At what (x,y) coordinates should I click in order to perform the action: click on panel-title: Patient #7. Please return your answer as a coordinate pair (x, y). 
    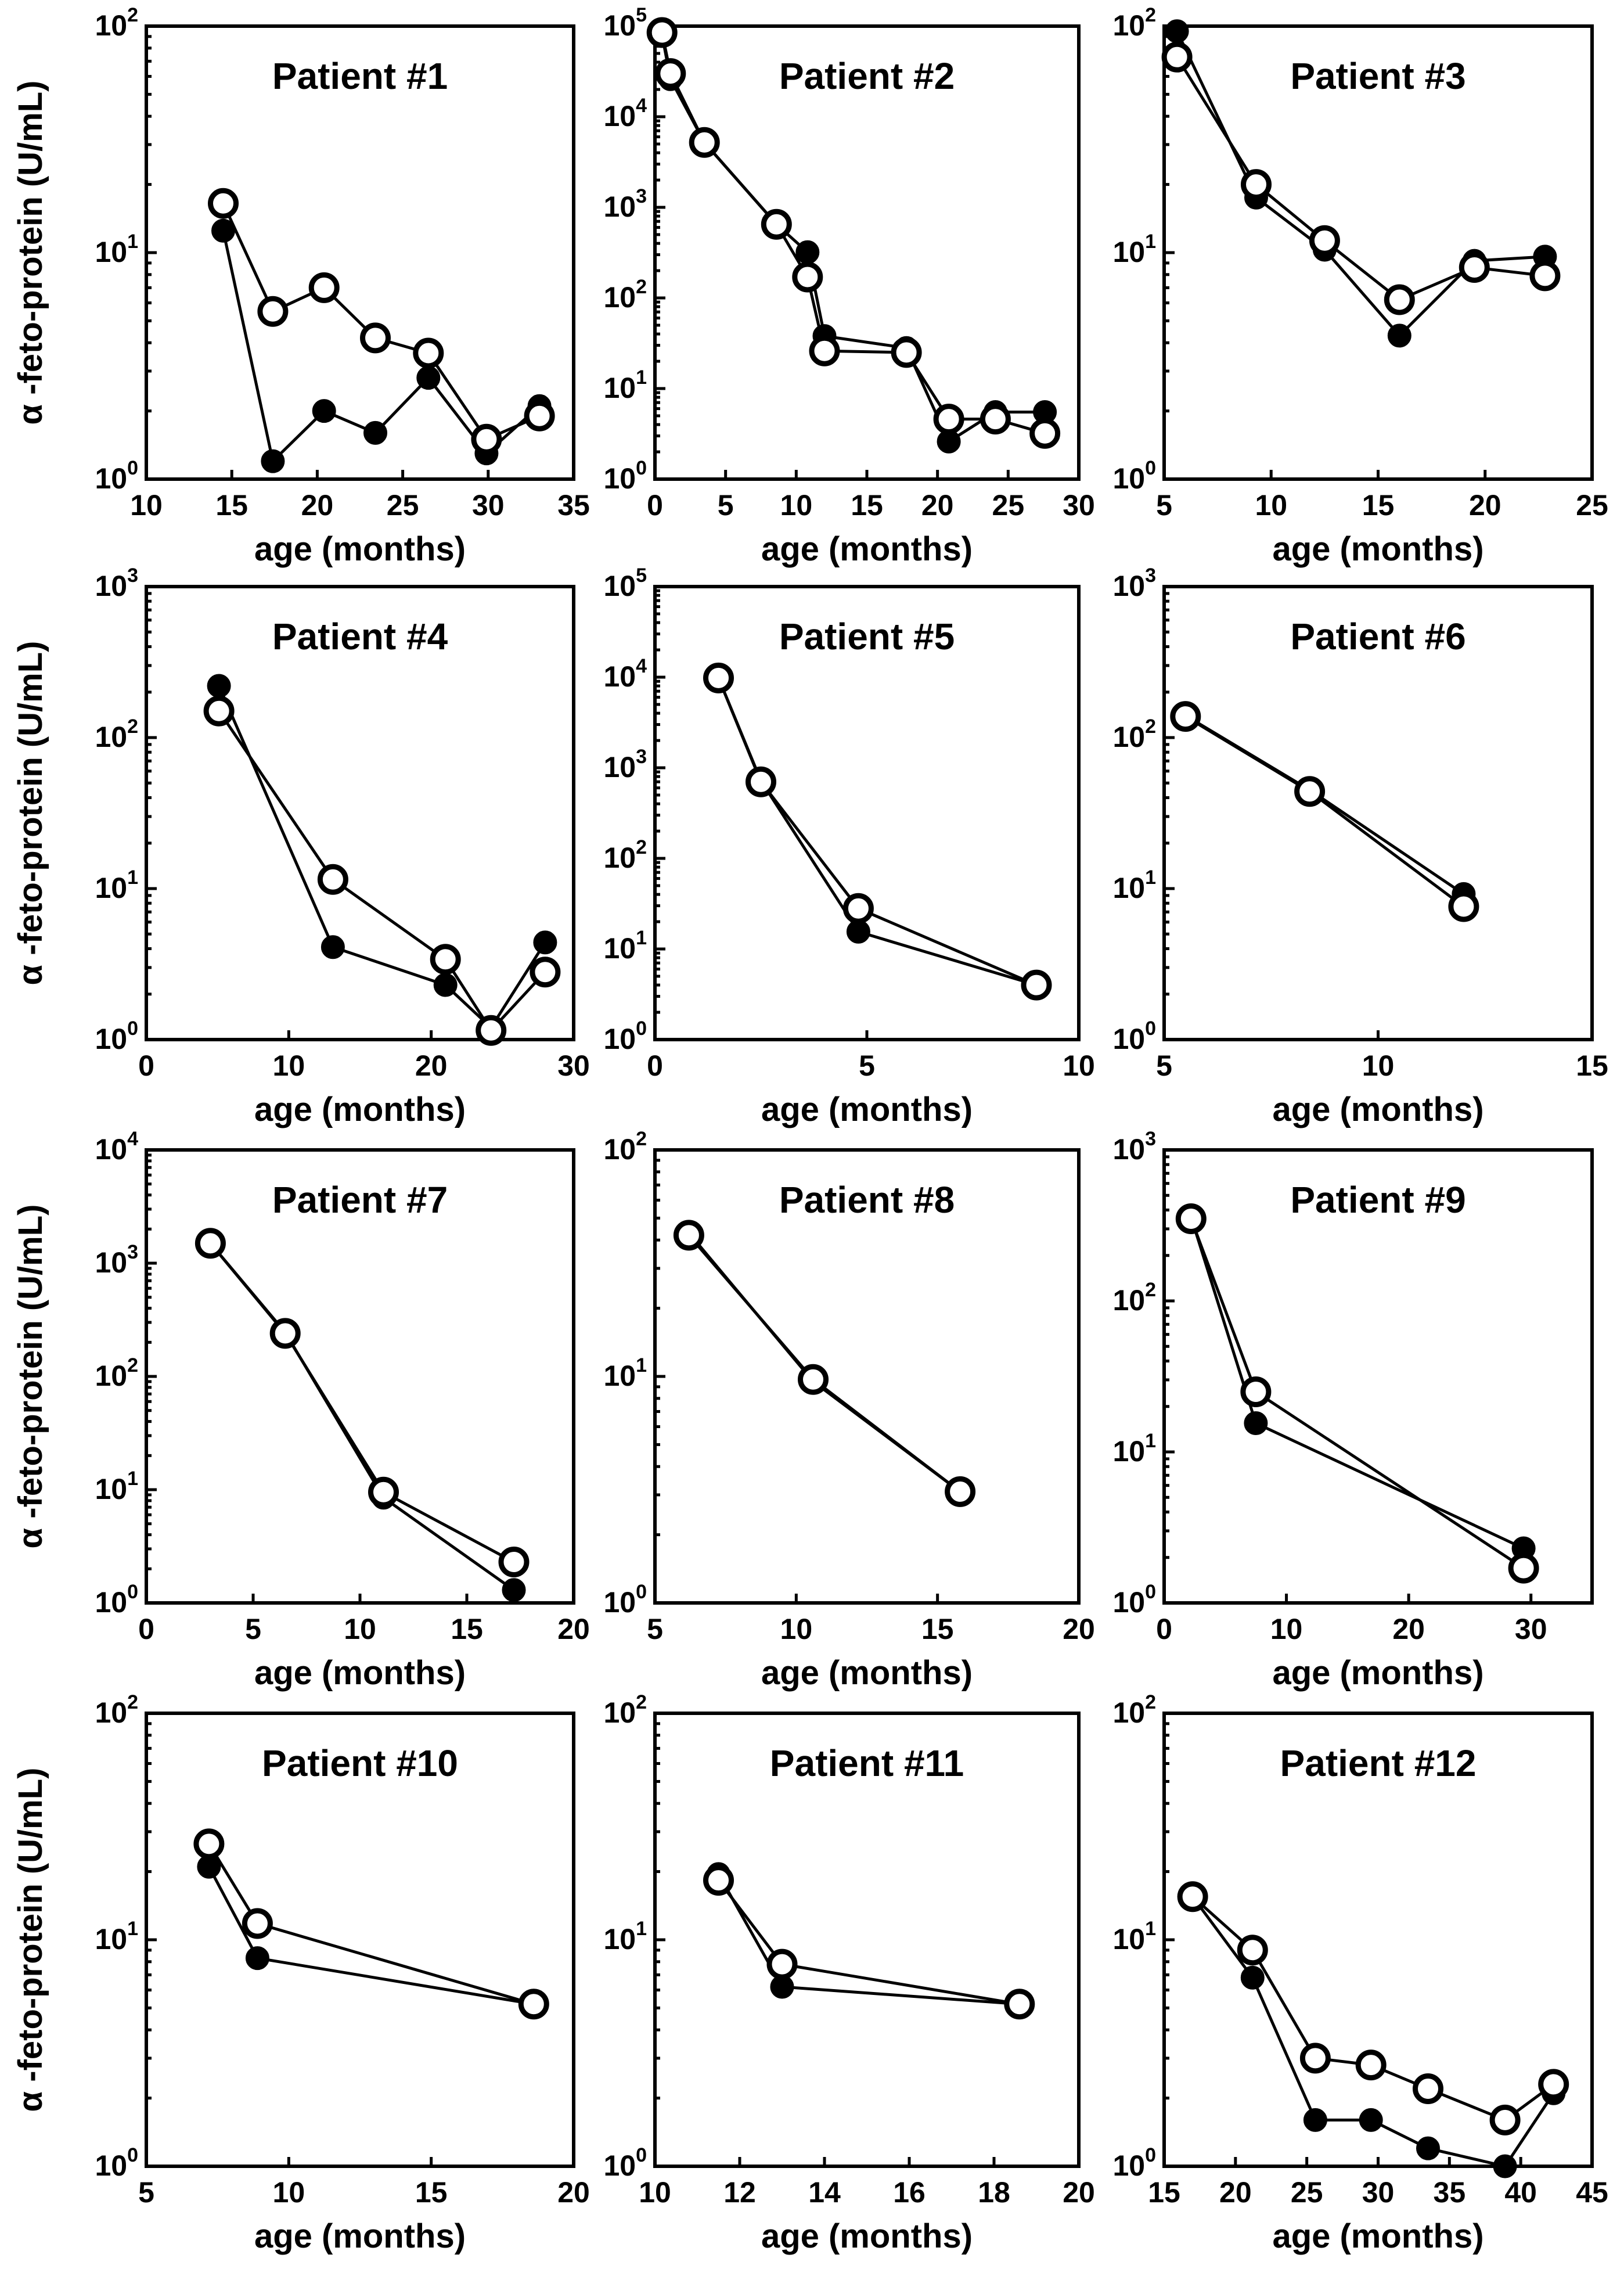
    Looking at the image, I should click on (360, 1200).